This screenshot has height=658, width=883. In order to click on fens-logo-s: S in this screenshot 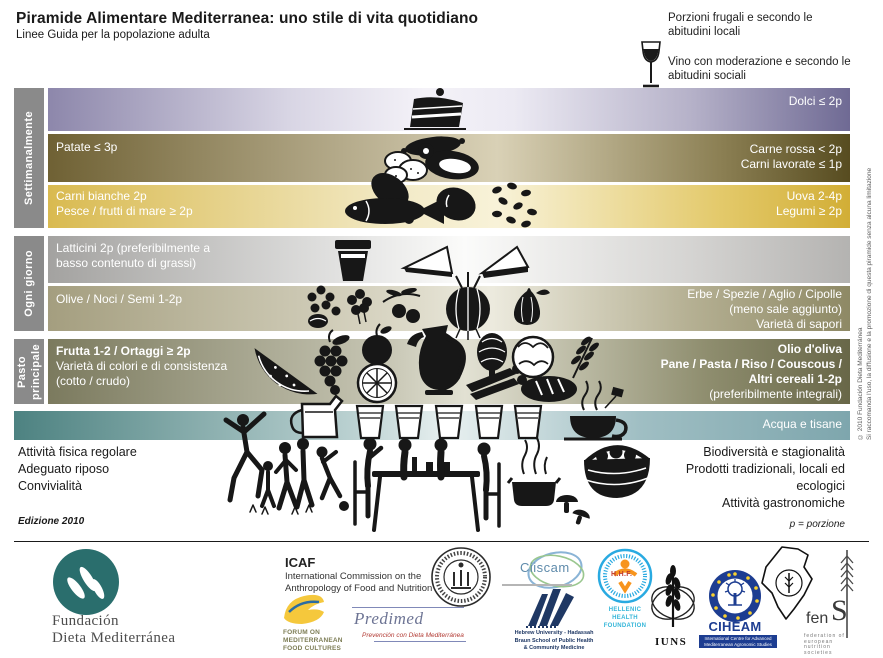, I will do `click(839, 610)`.